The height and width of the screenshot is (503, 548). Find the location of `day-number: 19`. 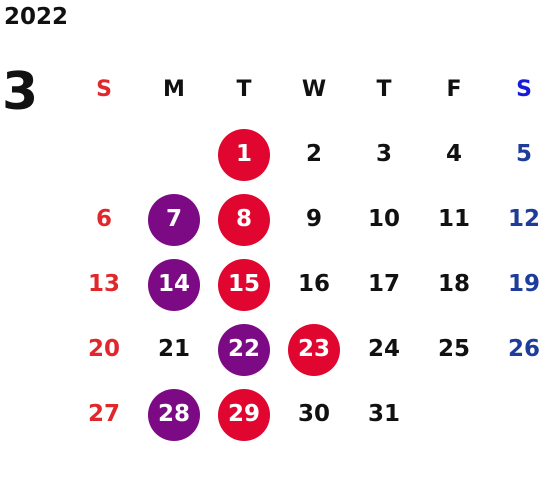

day-number: 19 is located at coordinates (523, 284).